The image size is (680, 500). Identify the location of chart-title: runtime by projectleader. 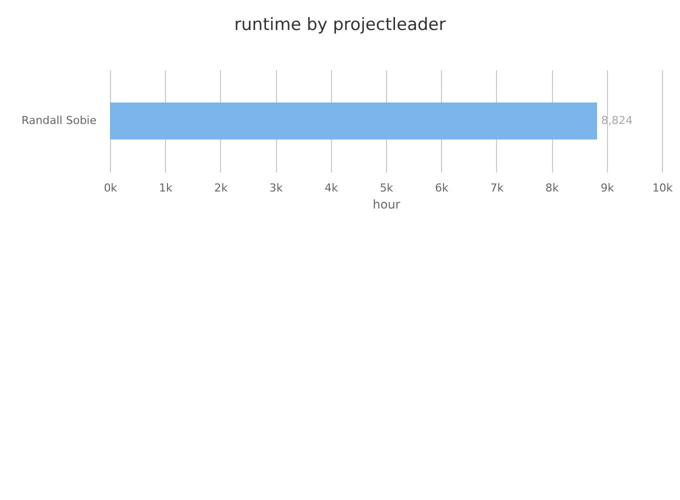
(340, 25).